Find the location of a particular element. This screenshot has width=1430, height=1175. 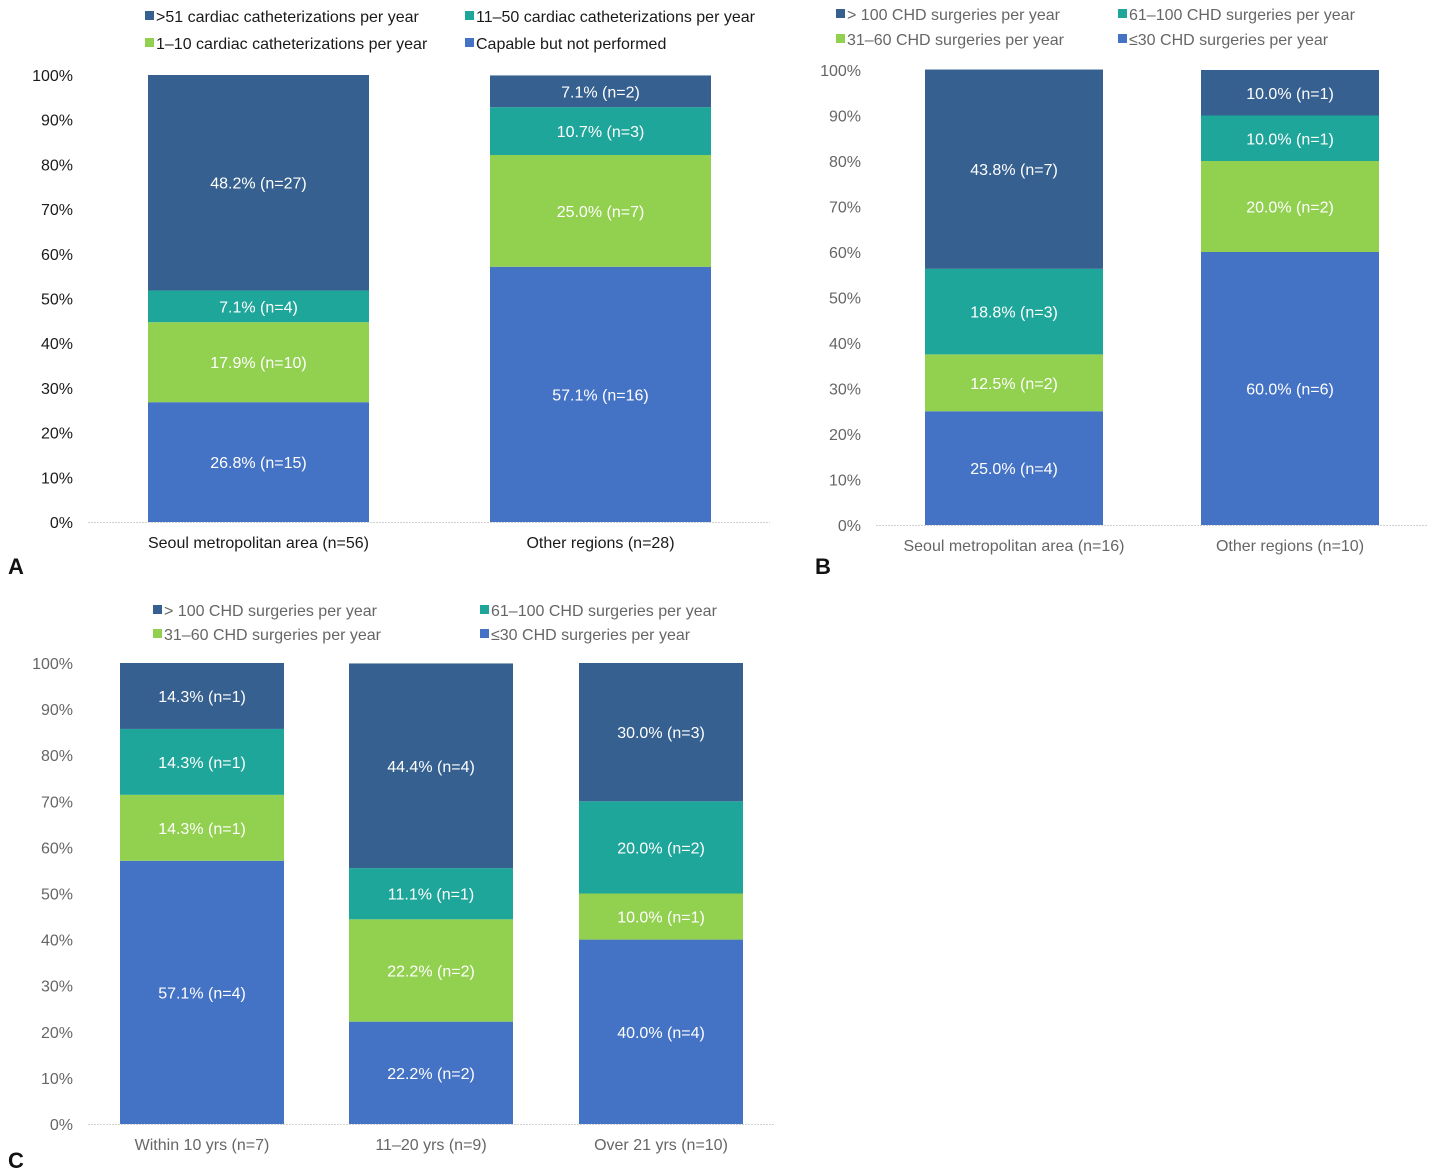

x-tick-label: Other regions (n=10) is located at coordinates (1290, 546).